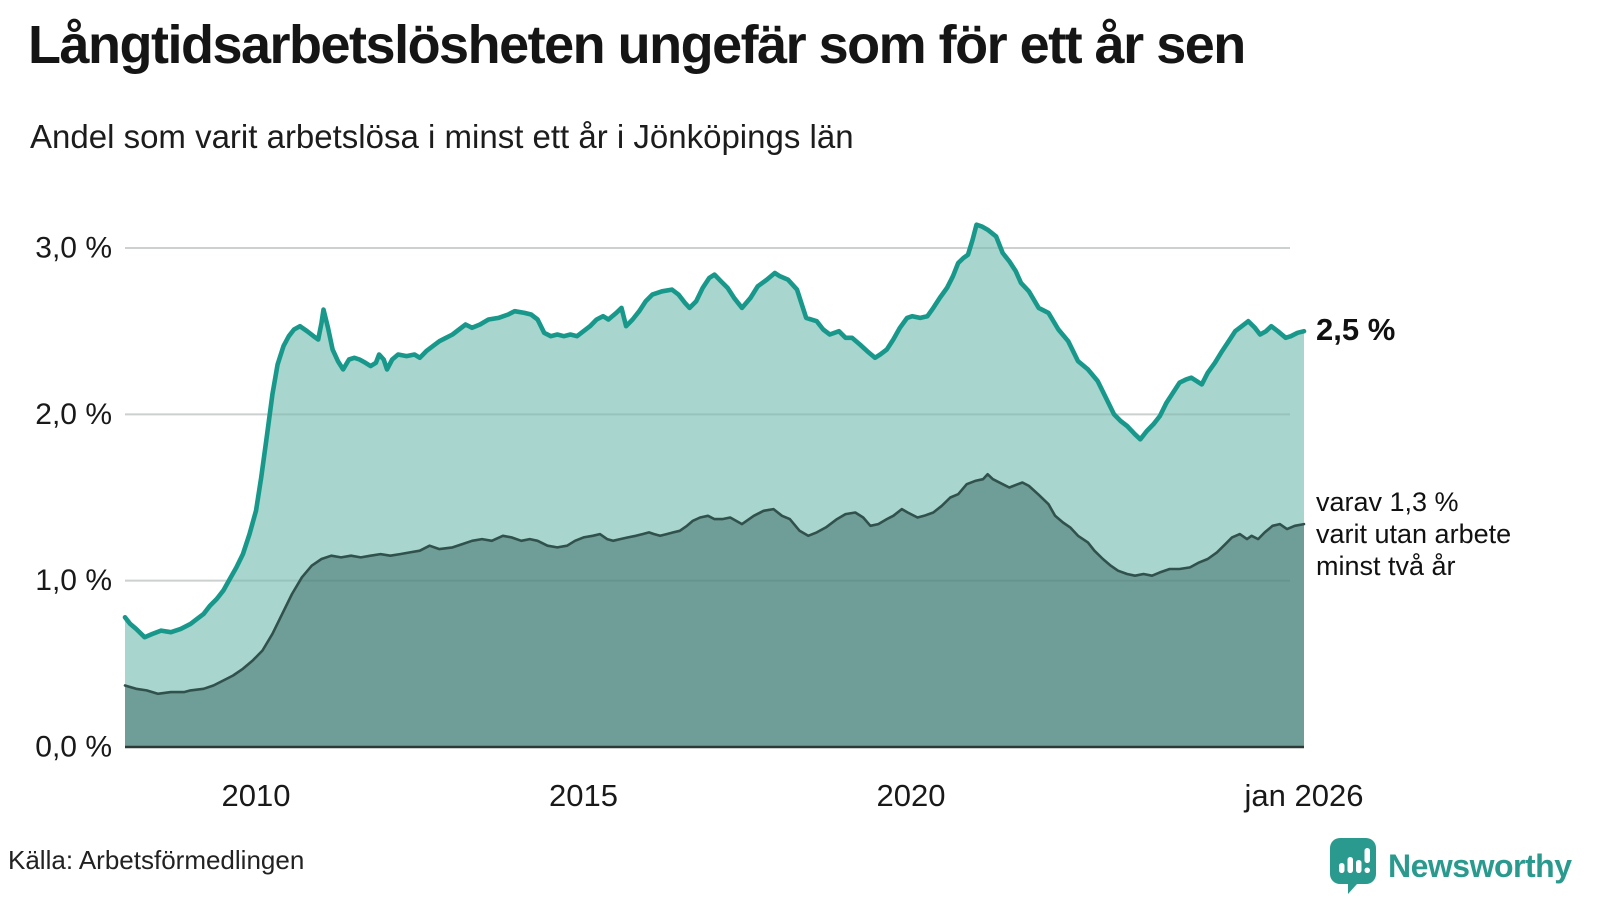 This screenshot has height=900, width=1600. What do you see at coordinates (73, 248) in the screenshot?
I see `y-axis-label: 3,0 %` at bounding box center [73, 248].